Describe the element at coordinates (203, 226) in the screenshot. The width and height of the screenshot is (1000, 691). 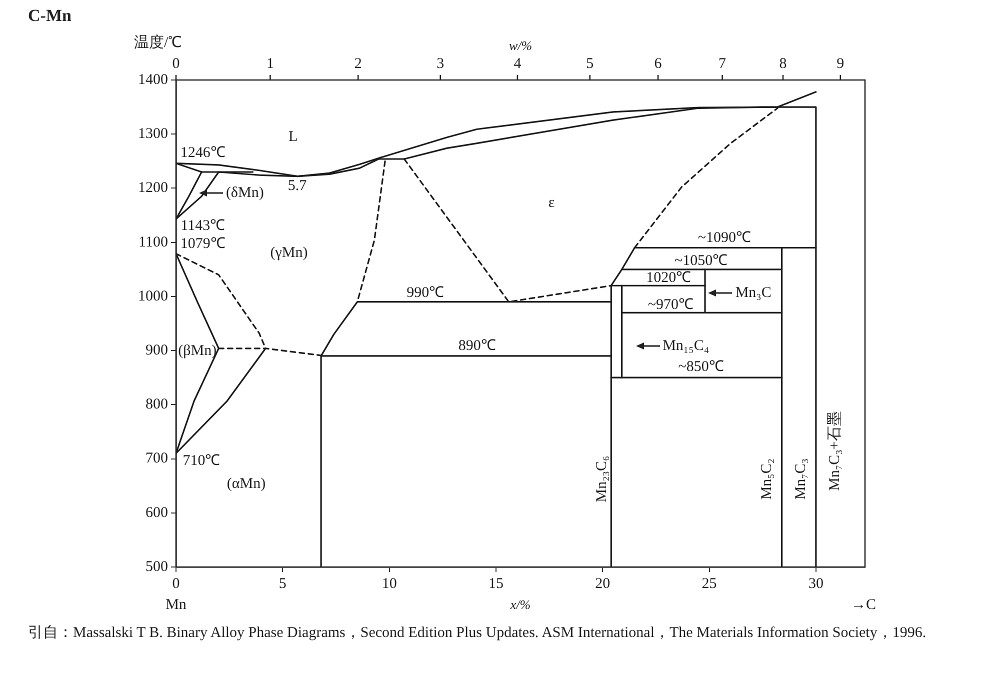
I see `annotation: 1143℃` at that location.